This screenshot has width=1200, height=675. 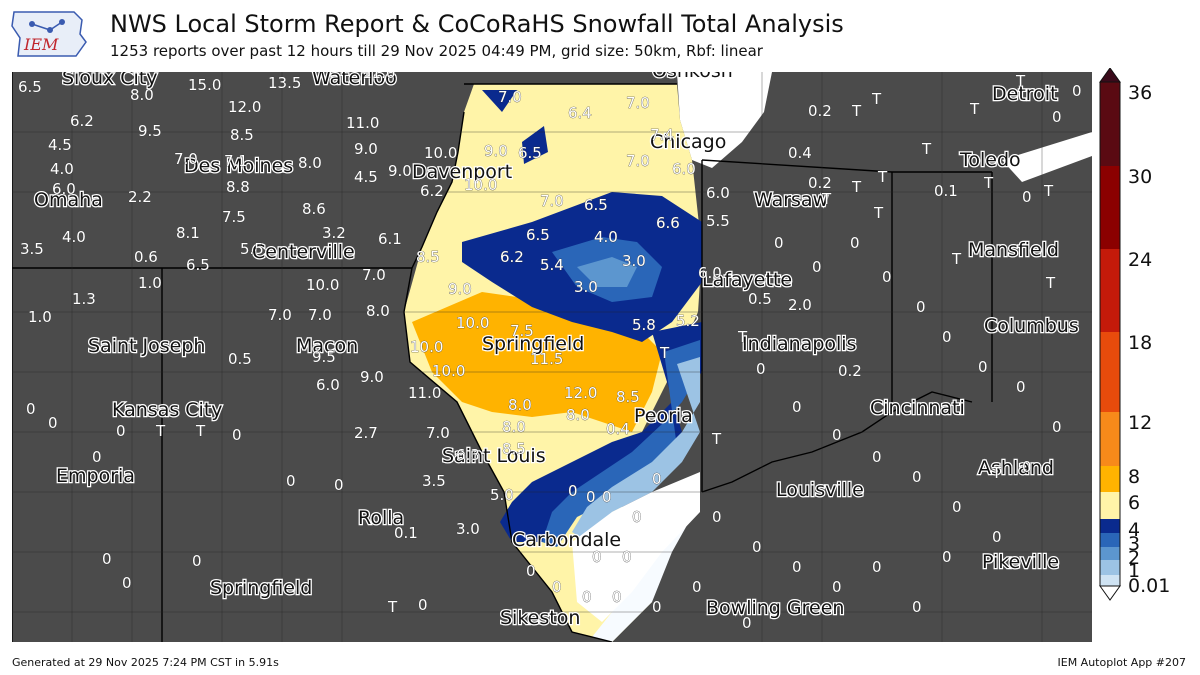 I want to click on report-value: 0.2, so click(x=820, y=183).